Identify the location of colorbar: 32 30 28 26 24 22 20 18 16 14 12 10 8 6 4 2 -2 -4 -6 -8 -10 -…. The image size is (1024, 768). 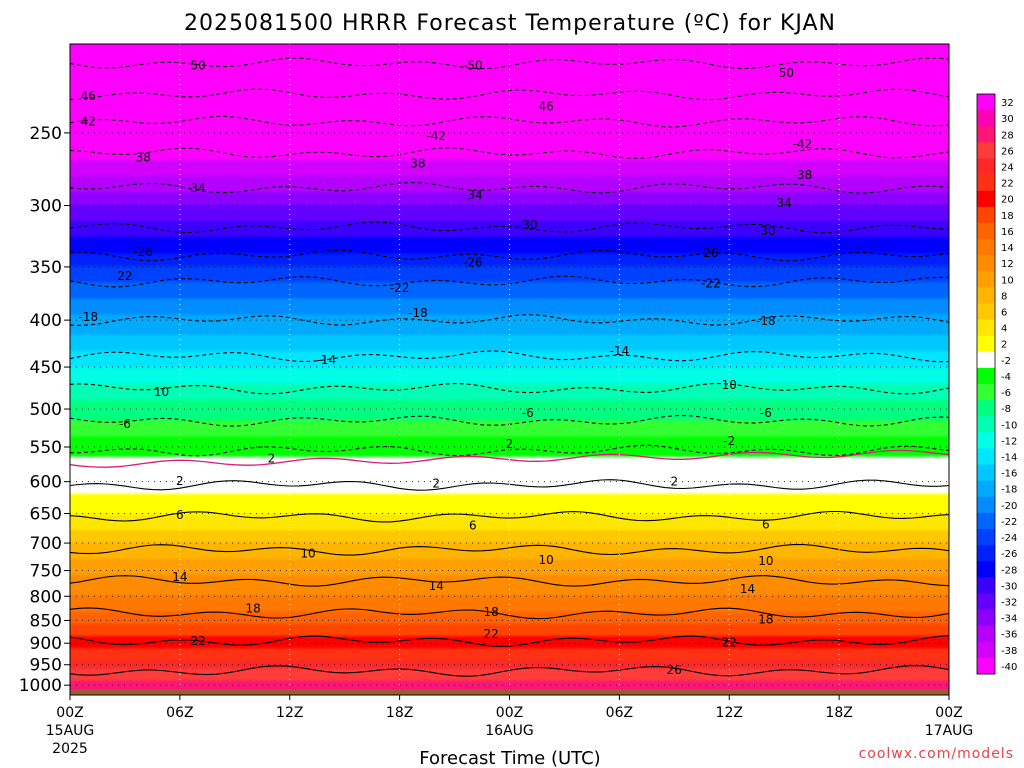
(996, 384).